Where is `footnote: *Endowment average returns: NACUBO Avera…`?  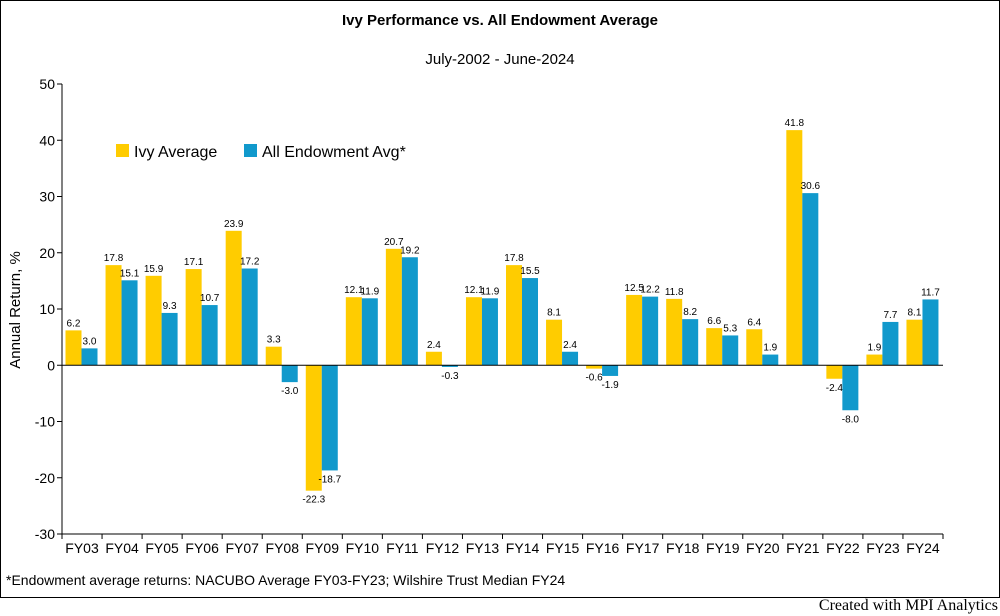 footnote: *Endowment average returns: NACUBO Avera… is located at coordinates (286, 580).